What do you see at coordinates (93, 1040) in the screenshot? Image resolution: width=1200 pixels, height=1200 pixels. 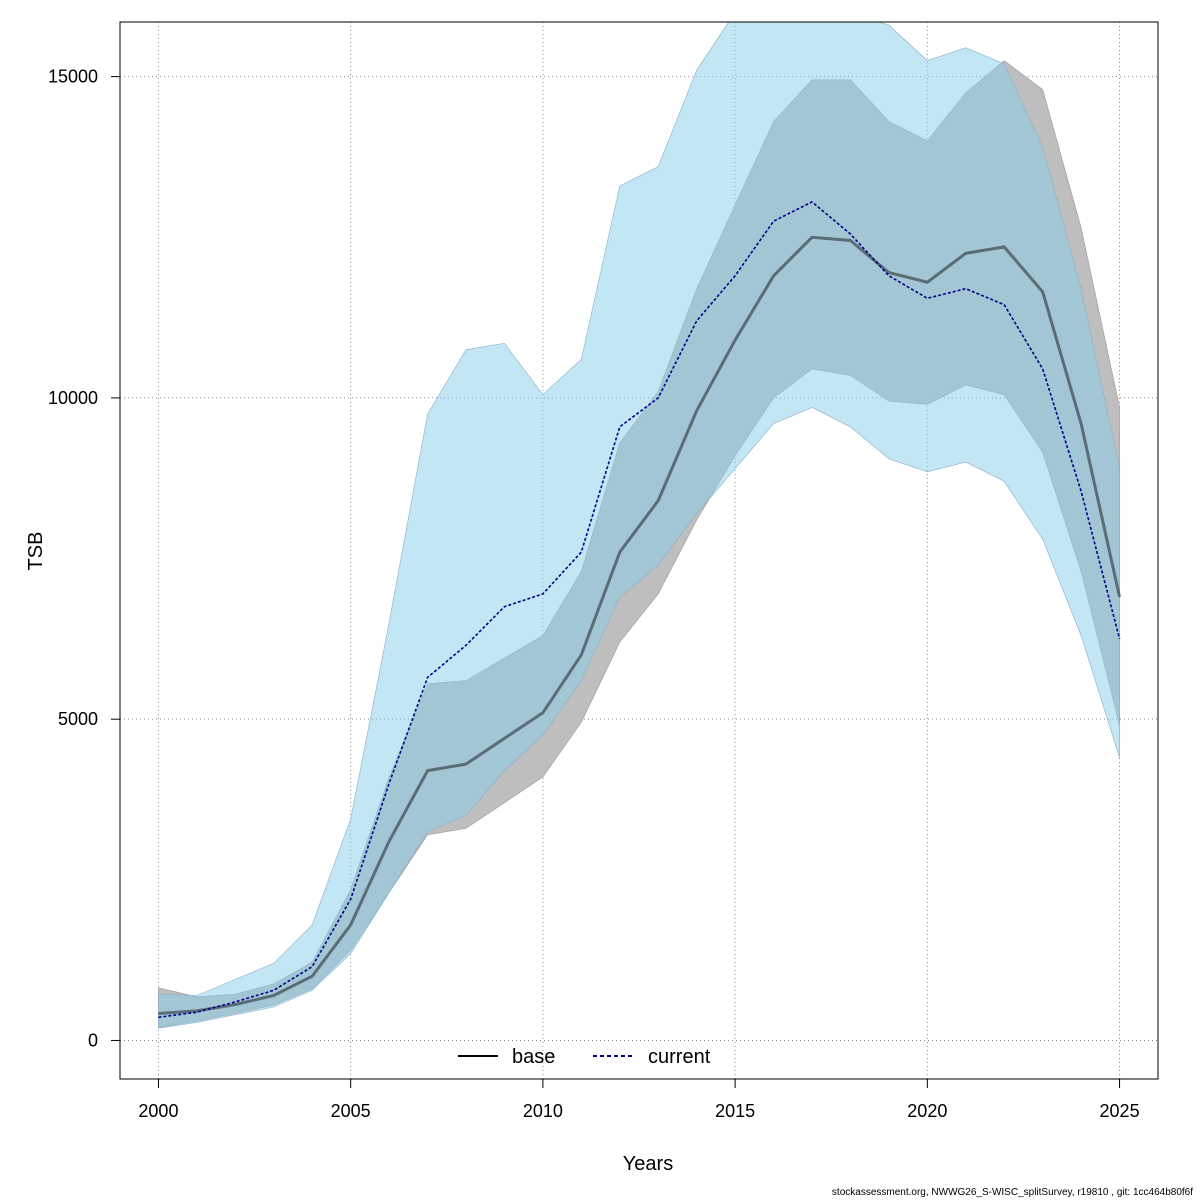 I see `y-tick-label-0: 0` at bounding box center [93, 1040].